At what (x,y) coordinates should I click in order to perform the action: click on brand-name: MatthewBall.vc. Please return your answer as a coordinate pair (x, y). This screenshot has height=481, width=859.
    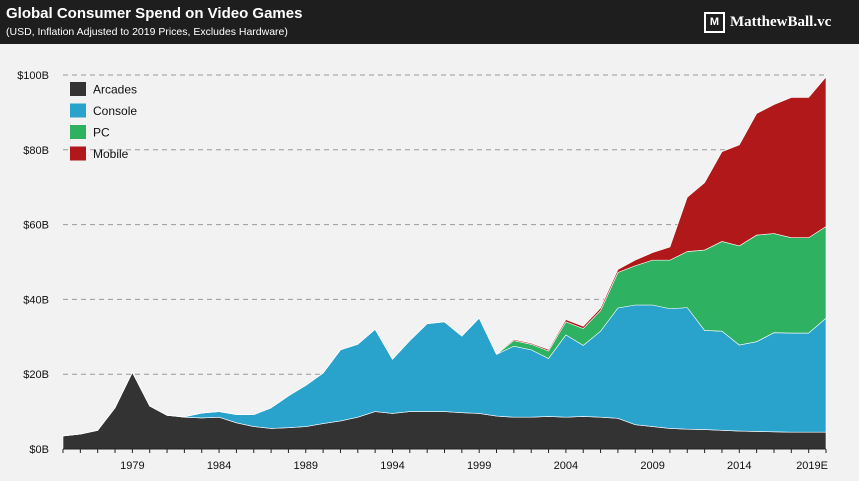
    Looking at the image, I should click on (781, 21).